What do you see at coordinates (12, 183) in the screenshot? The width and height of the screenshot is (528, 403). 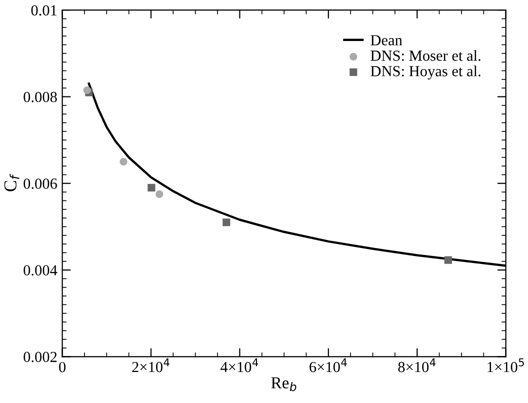 I see `y-axis-title: C$_{f}$` at bounding box center [12, 183].